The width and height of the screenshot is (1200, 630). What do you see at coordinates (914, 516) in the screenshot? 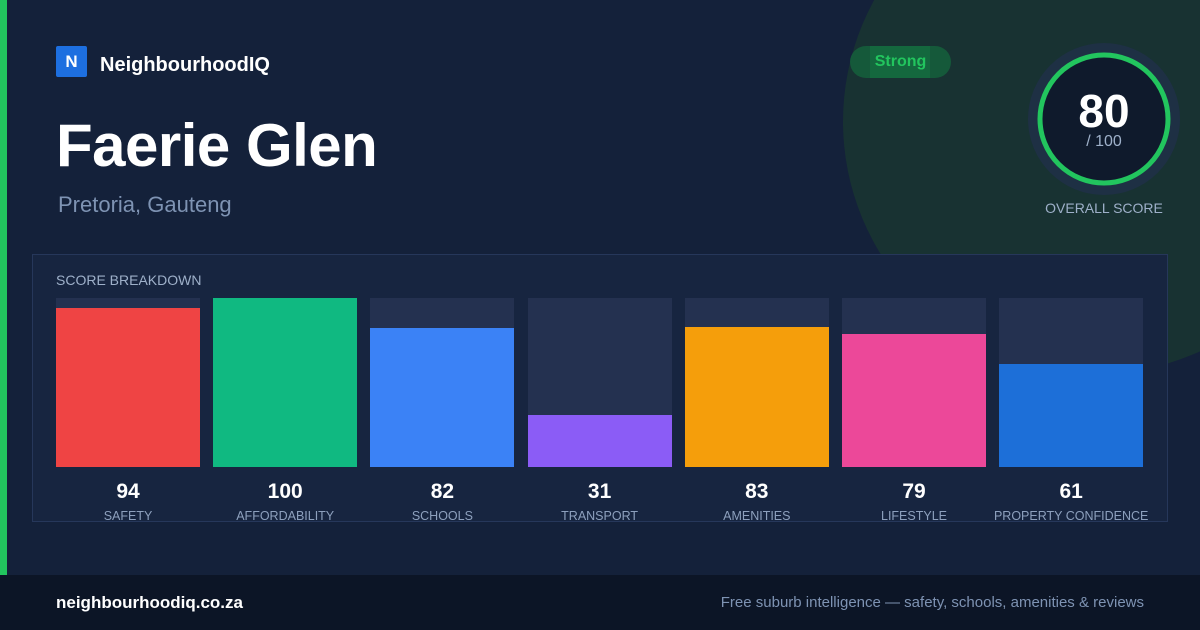
I see `bar-category-label: LIFESTYLE` at bounding box center [914, 516].